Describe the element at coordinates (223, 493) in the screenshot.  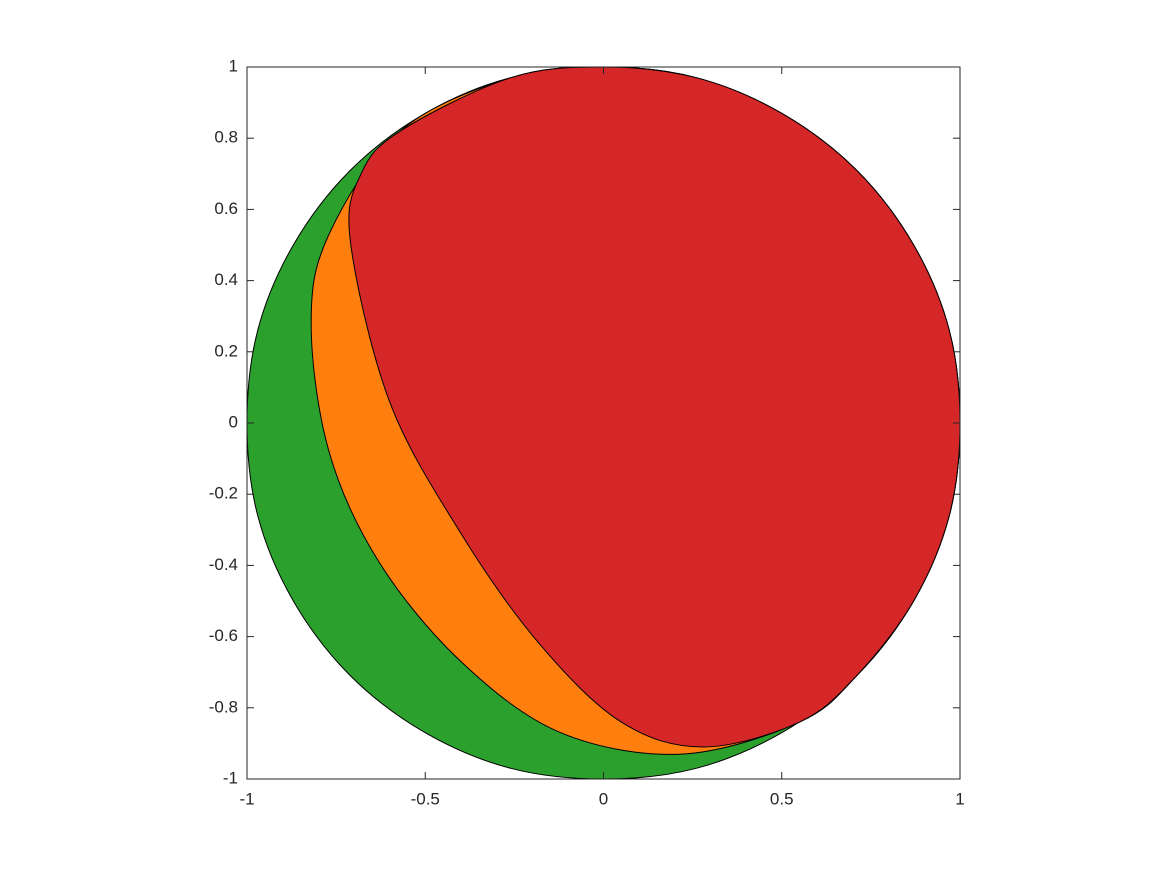
I see `y-tick-label: -0.2` at that location.